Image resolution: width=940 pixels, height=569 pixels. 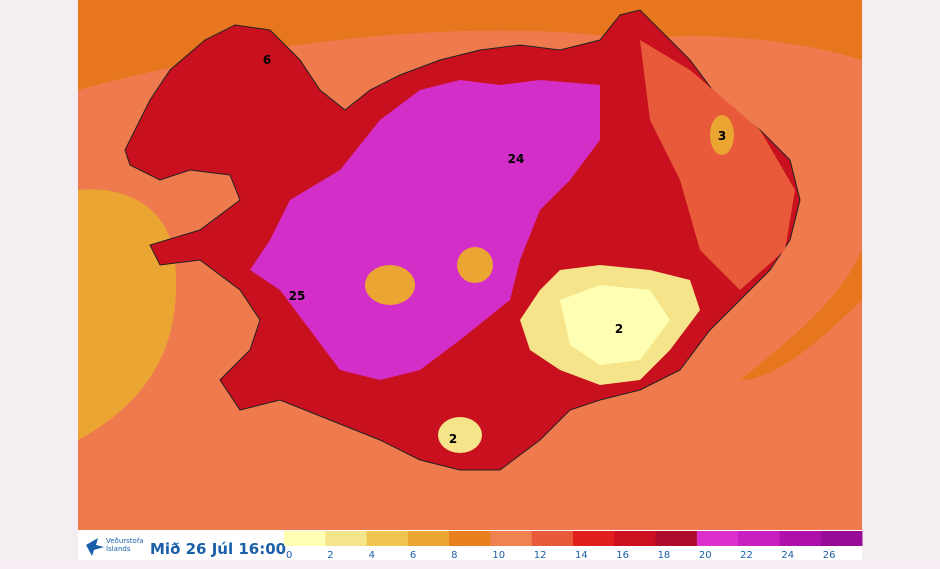 I want to click on logo-text: Veðurstofa, so click(x=125, y=541).